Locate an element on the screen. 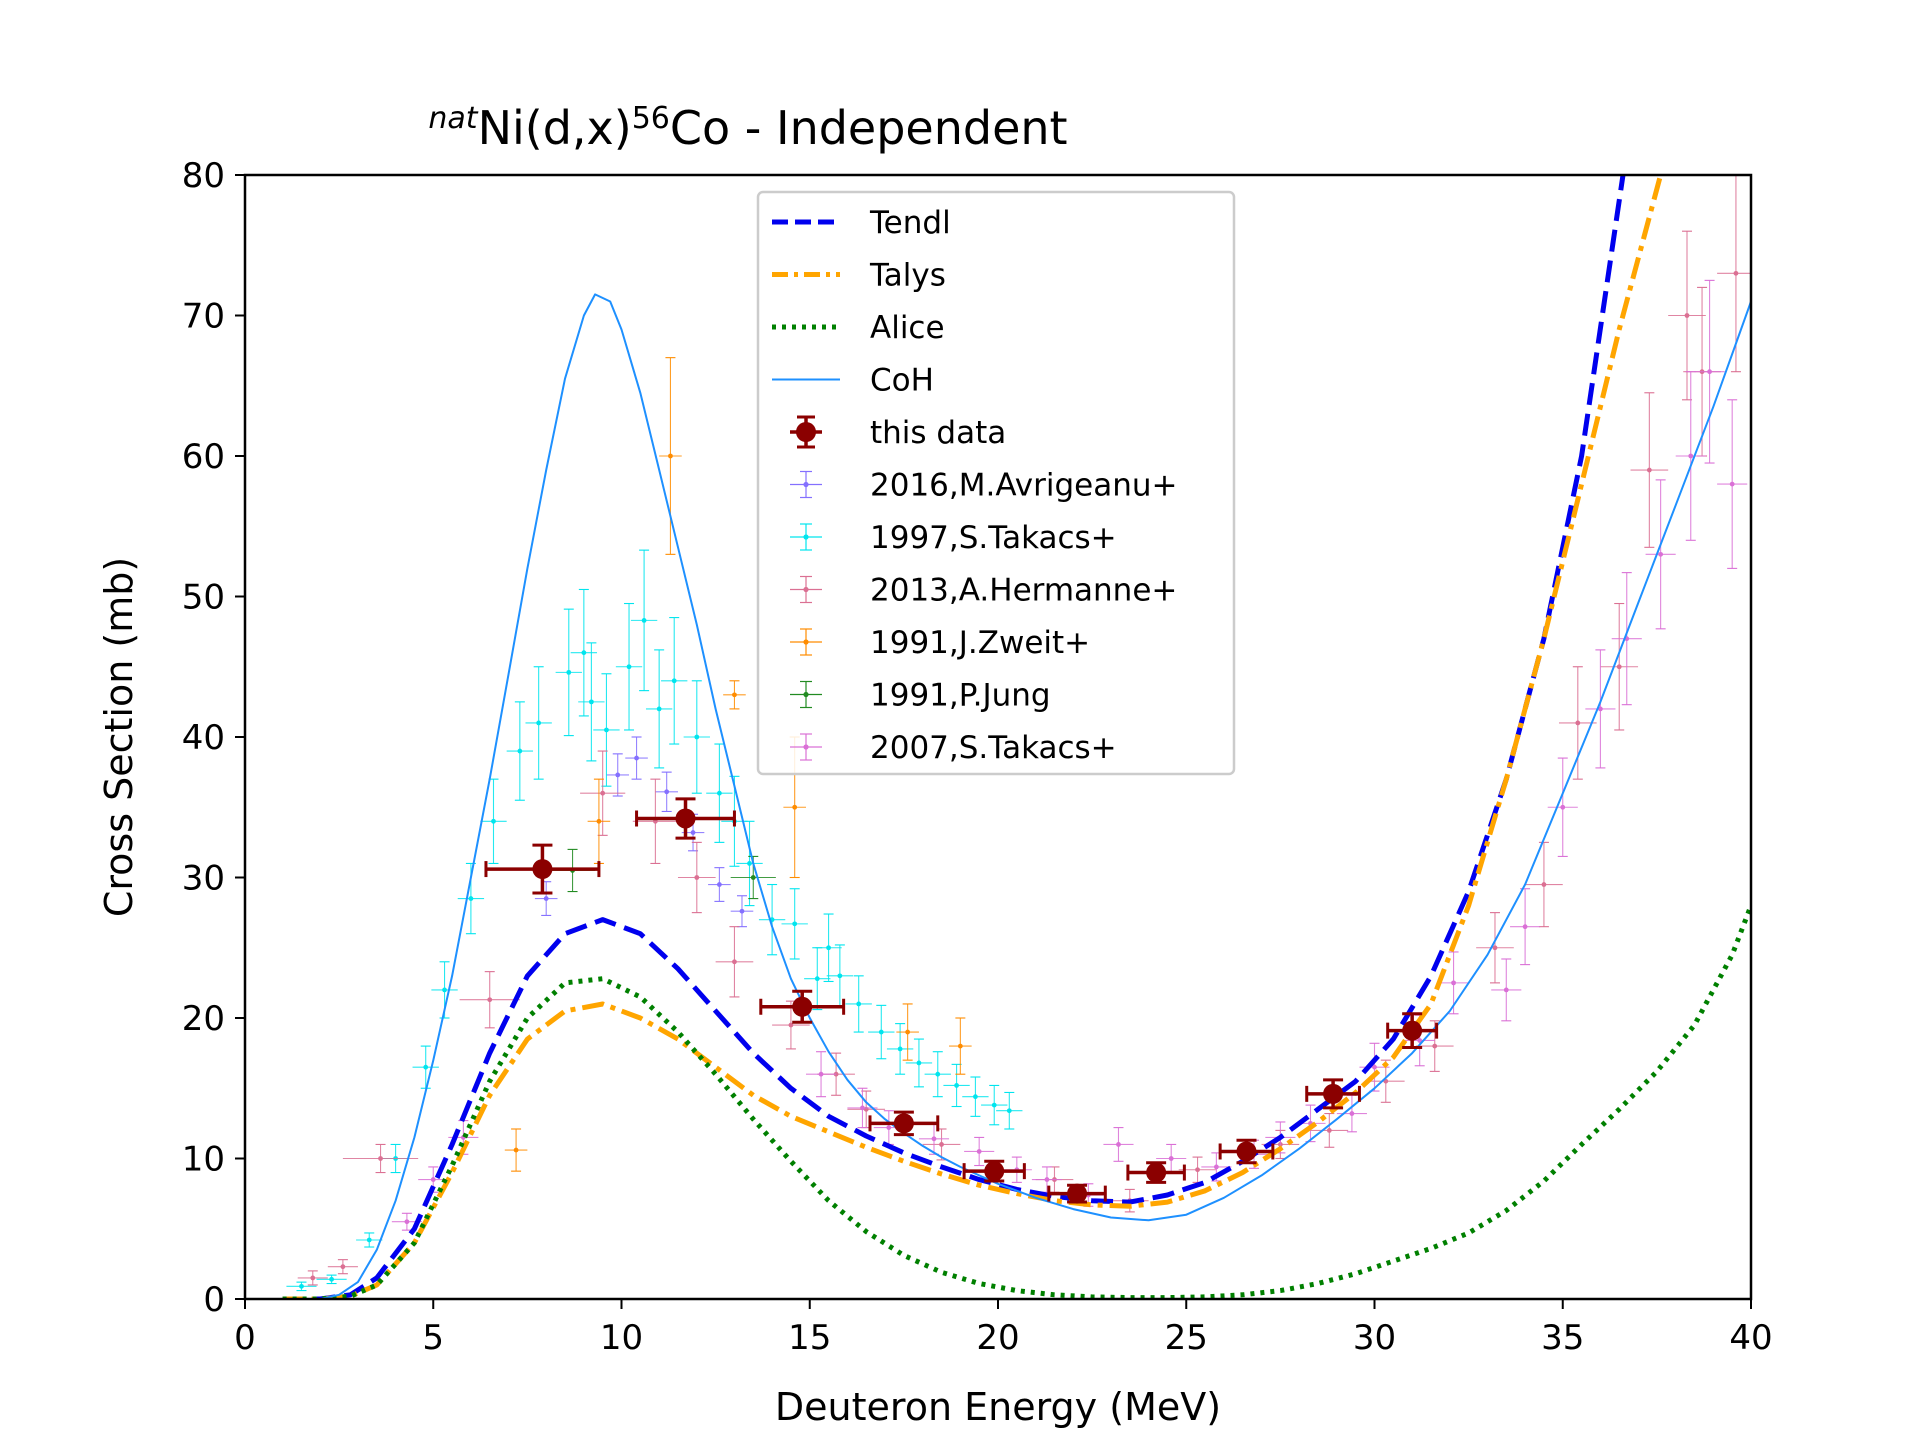 This screenshot has height=1440, width=1920. legend-frame is located at coordinates (996, 483).